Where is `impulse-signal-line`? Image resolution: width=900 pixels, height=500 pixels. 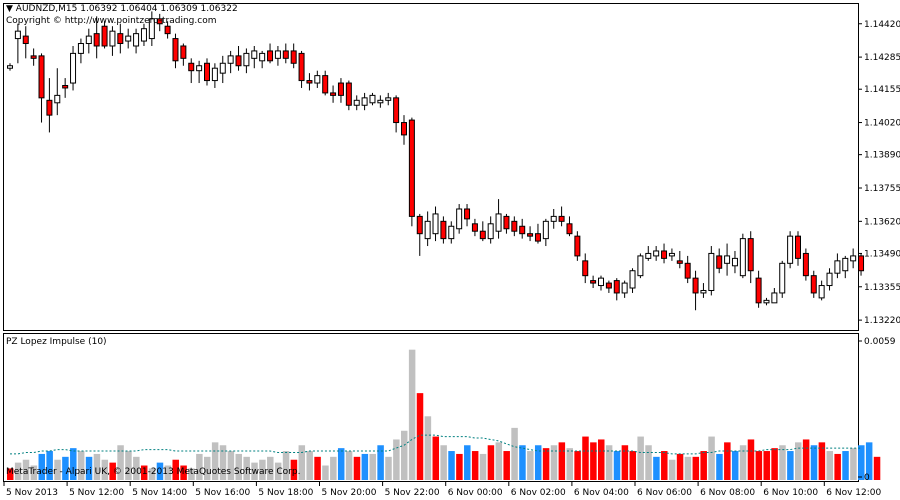 impulse-signal-line is located at coordinates (435, 444).